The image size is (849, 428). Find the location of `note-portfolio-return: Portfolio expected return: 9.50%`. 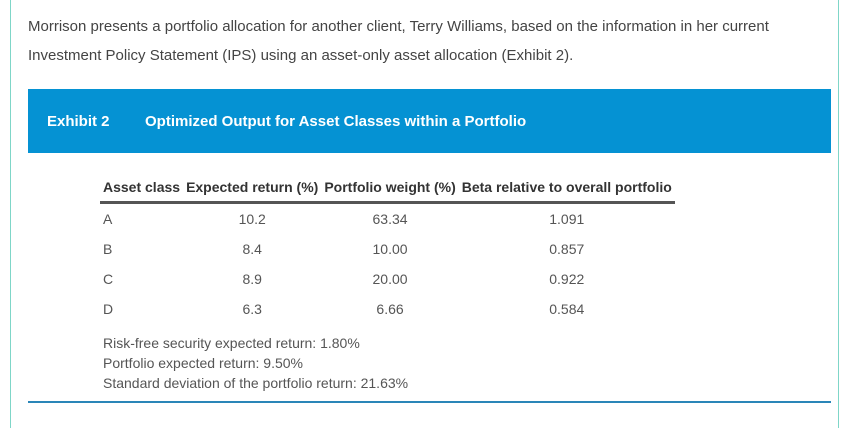

note-portfolio-return: Portfolio expected return: 9.50% is located at coordinates (203, 363).